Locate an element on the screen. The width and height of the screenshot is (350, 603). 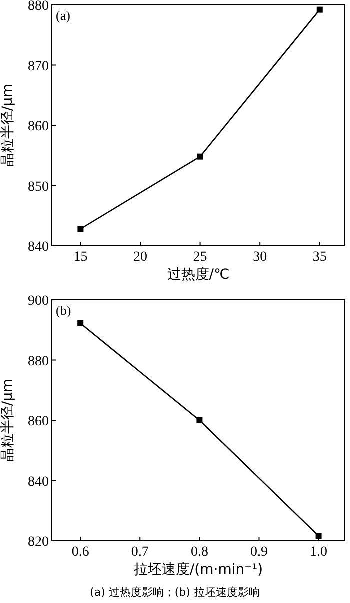
x-tick-label: 1.0 is located at coordinates (319, 552).